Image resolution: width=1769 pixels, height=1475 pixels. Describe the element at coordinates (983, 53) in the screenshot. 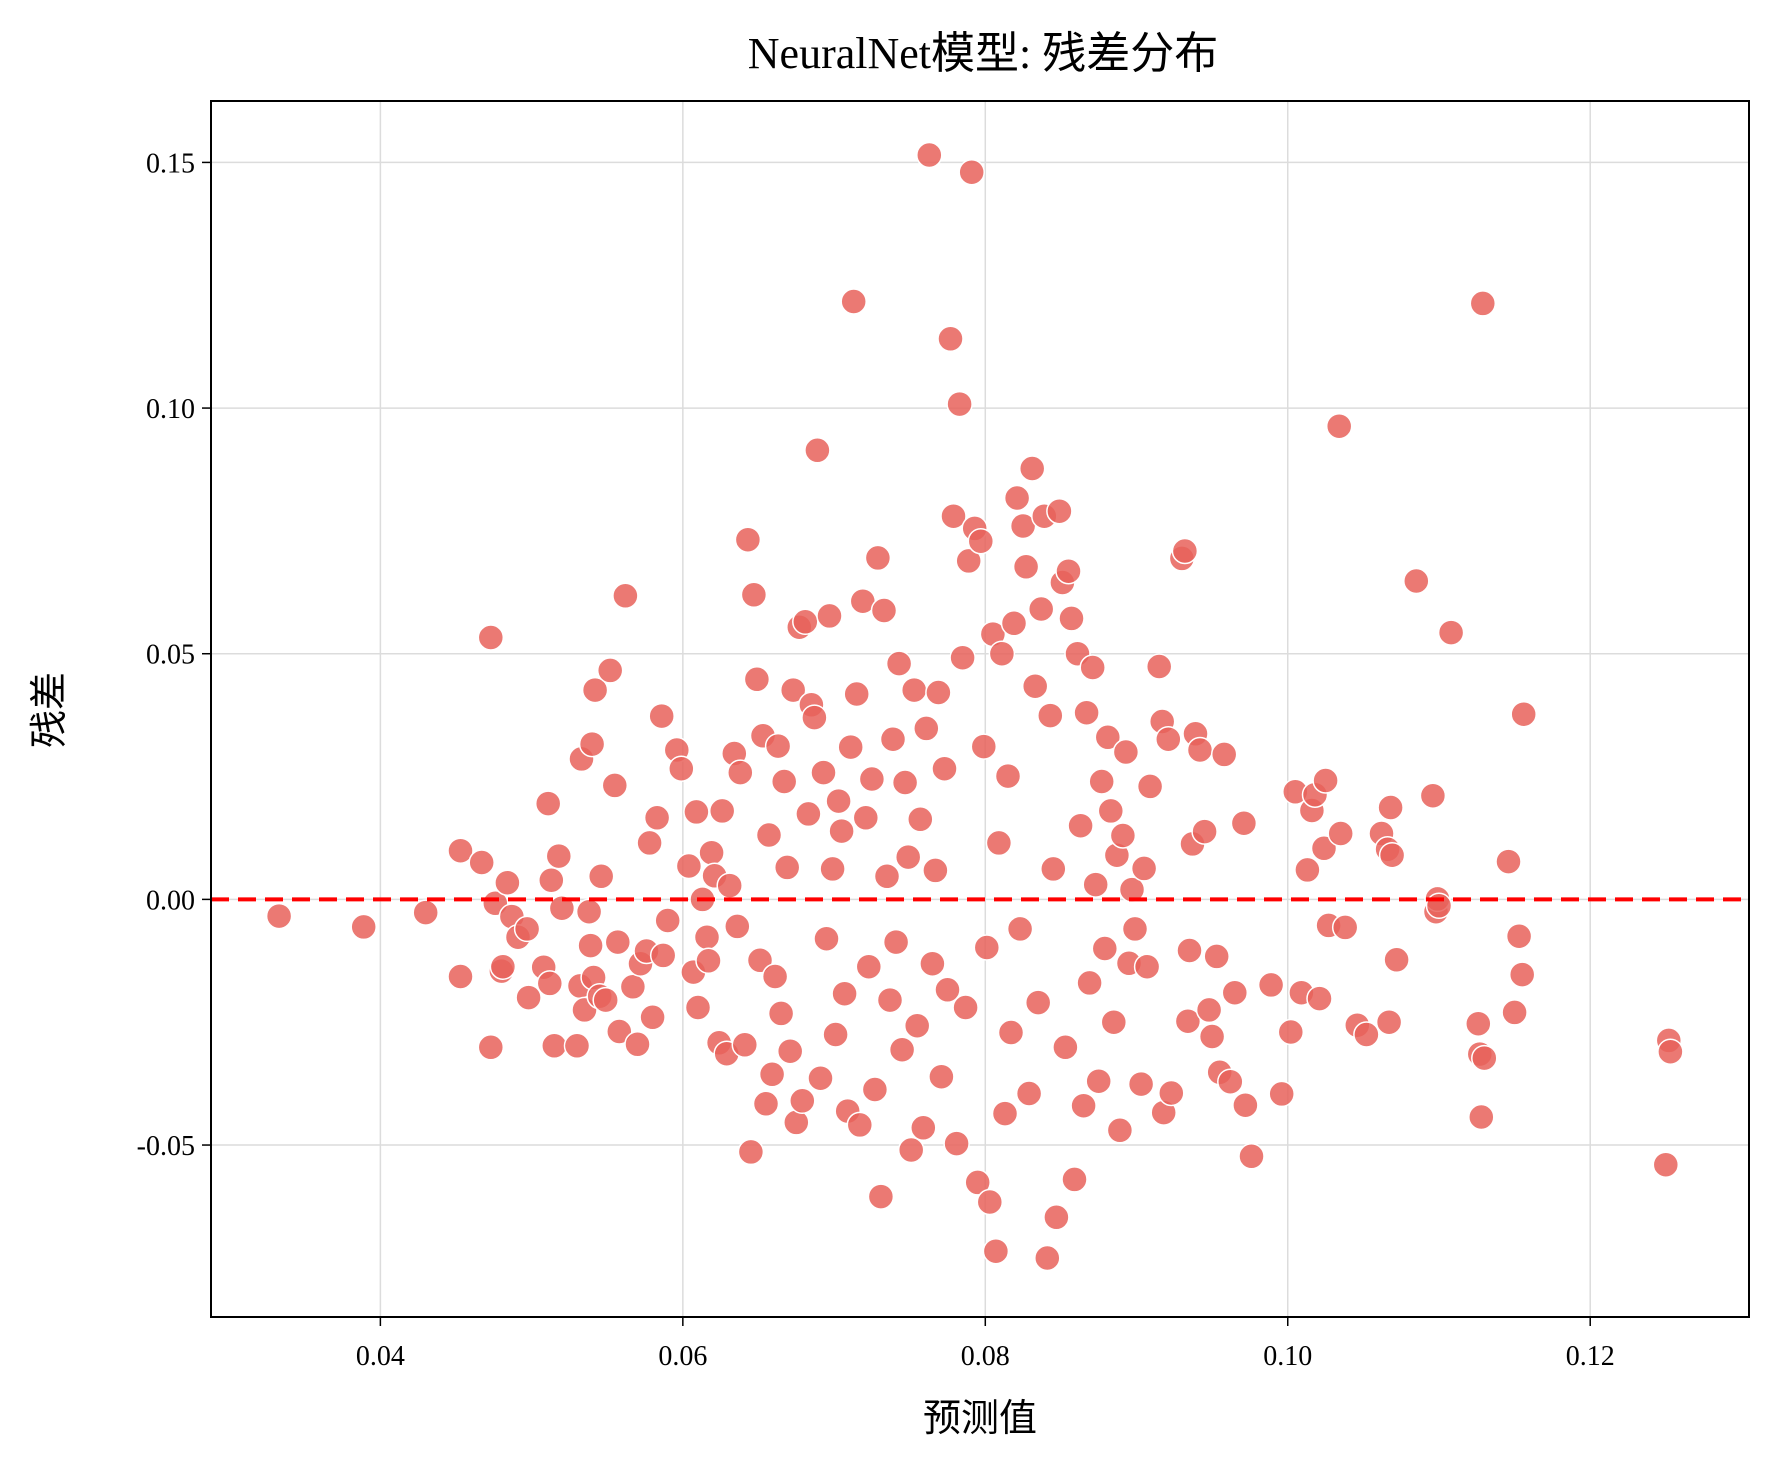

I see `chart-title: NeuralNet模型: 残差分布` at that location.